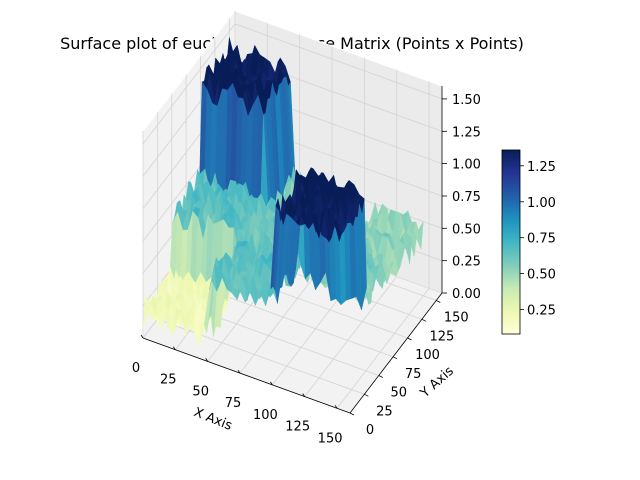  Describe the element at coordinates (136, 368) in the screenshot. I see `x-tick-label: 0` at that location.